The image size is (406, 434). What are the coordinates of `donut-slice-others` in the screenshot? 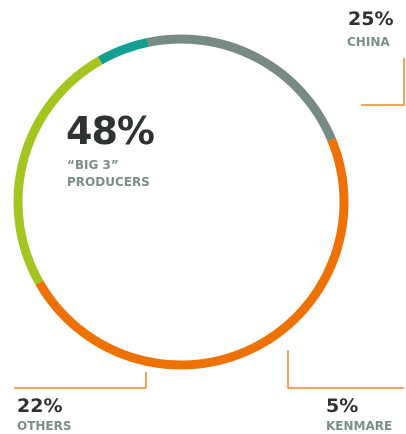 It's located at (241, 88).